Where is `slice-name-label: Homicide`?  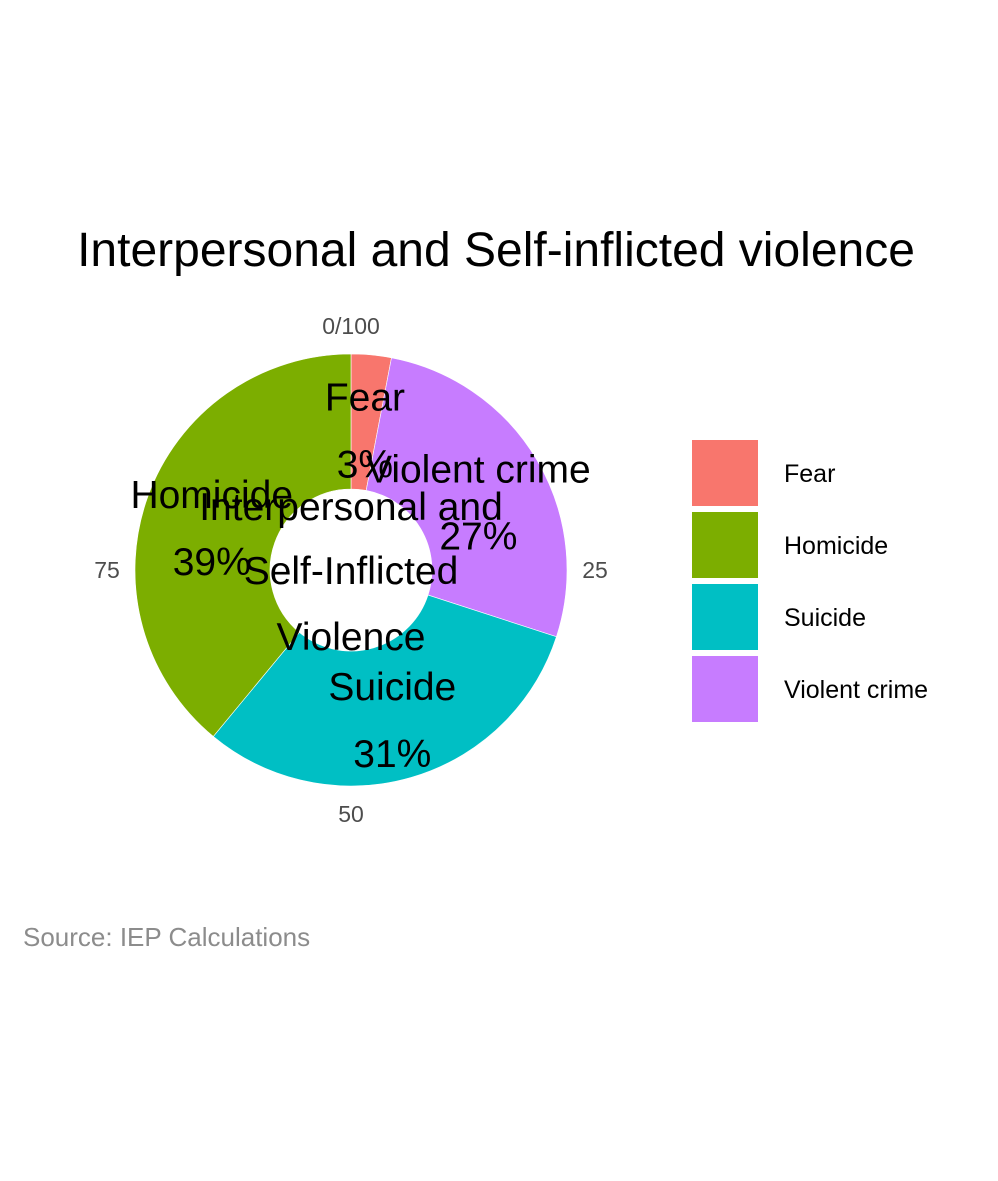
slice-name-label: Homicide is located at coordinates (211, 495).